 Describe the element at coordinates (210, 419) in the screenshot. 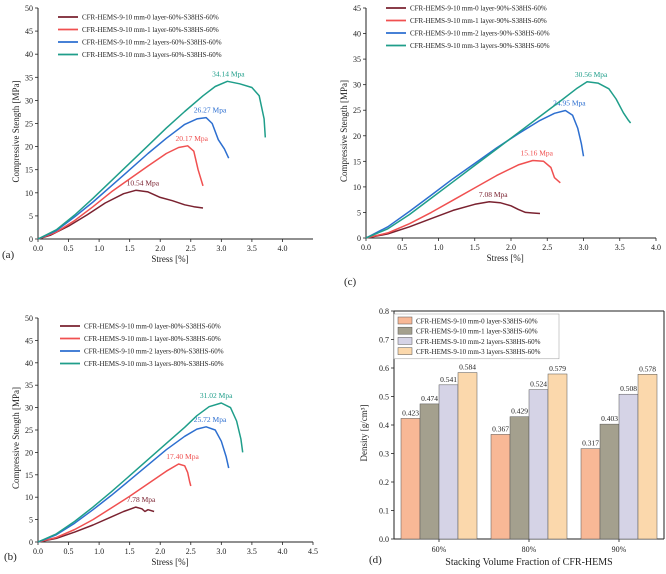

I see `peak-label: 25.72 Mpa` at that location.